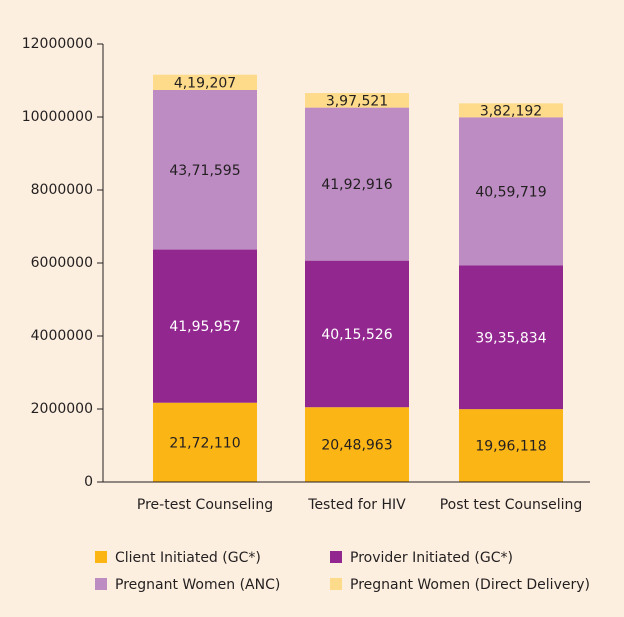 This screenshot has width=624, height=617. Describe the element at coordinates (356, 505) in the screenshot. I see `x-tick-label: Tested for HIV` at that location.